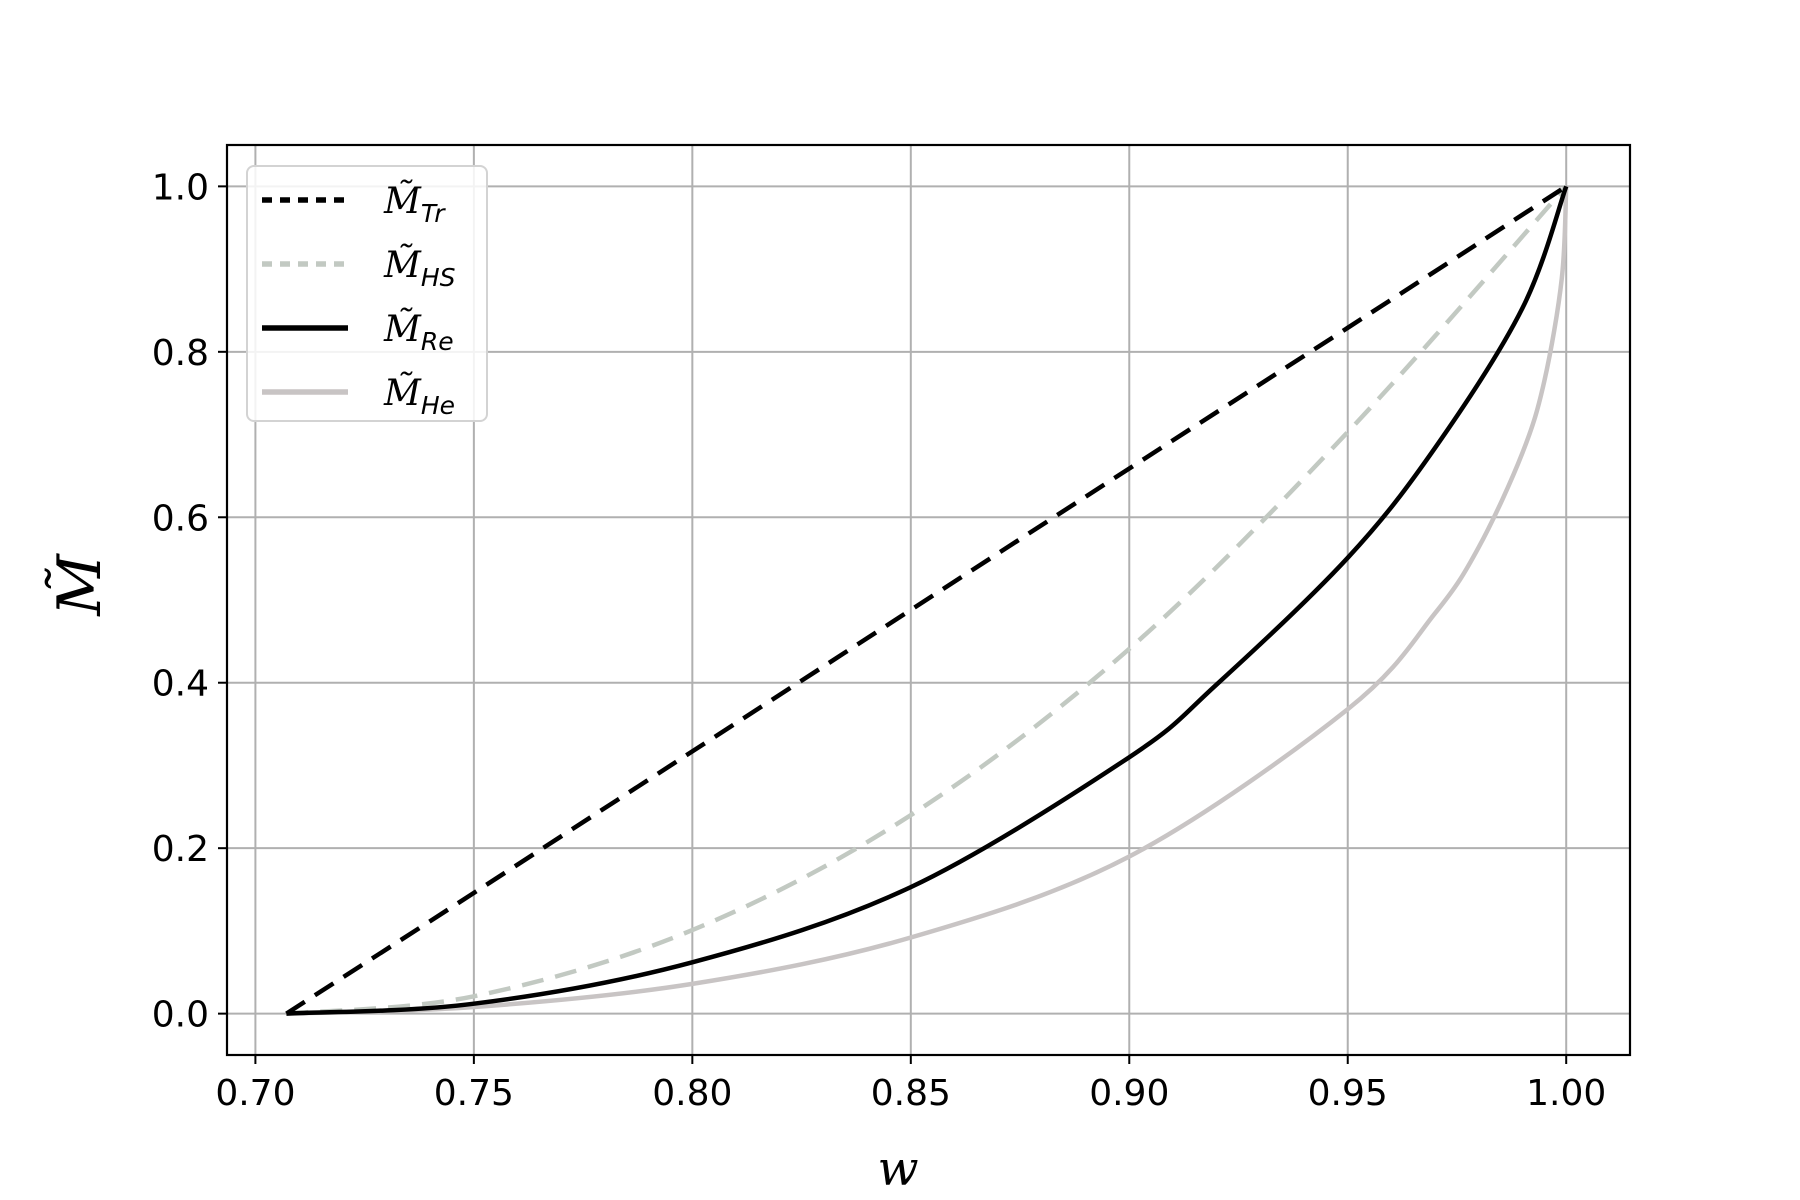 The height and width of the screenshot is (1200, 1800). I want to click on legend-label-he: M̃He, so click(419, 396).